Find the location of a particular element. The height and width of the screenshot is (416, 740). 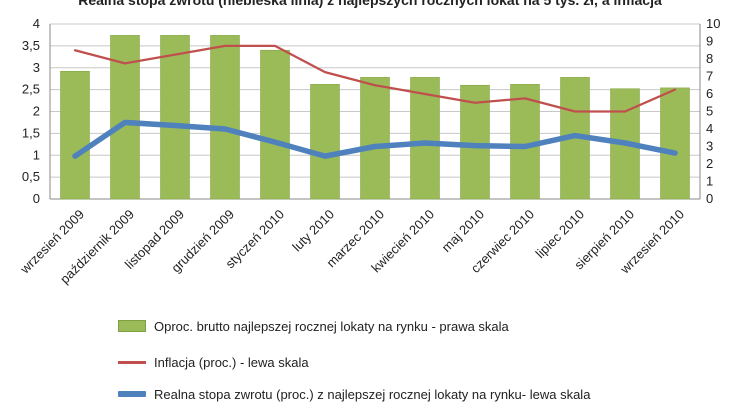

right-tick-label: 0 is located at coordinates (709, 198).